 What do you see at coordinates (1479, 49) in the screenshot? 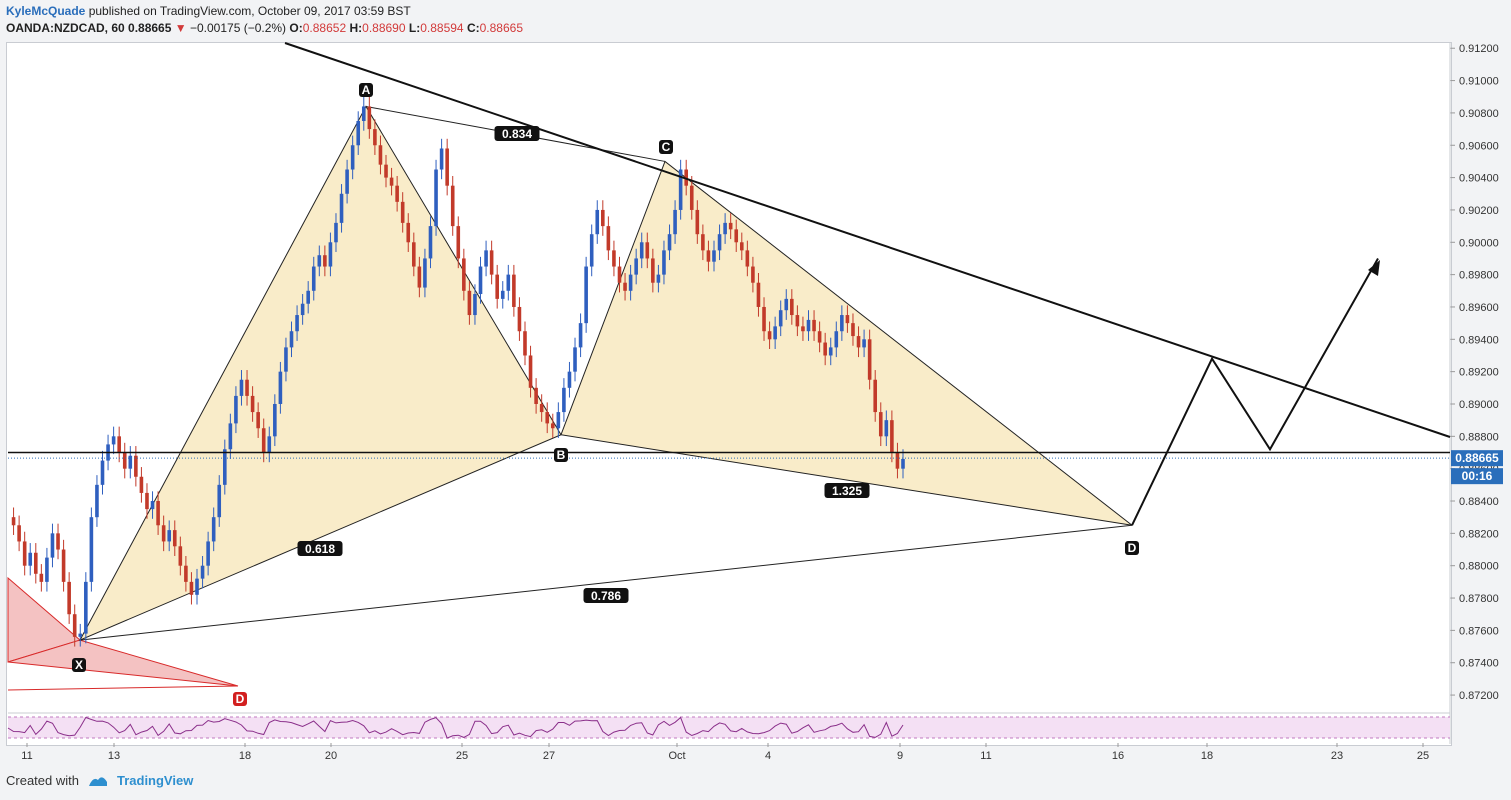
I see `y-axis-label: 0.91200` at bounding box center [1479, 49].